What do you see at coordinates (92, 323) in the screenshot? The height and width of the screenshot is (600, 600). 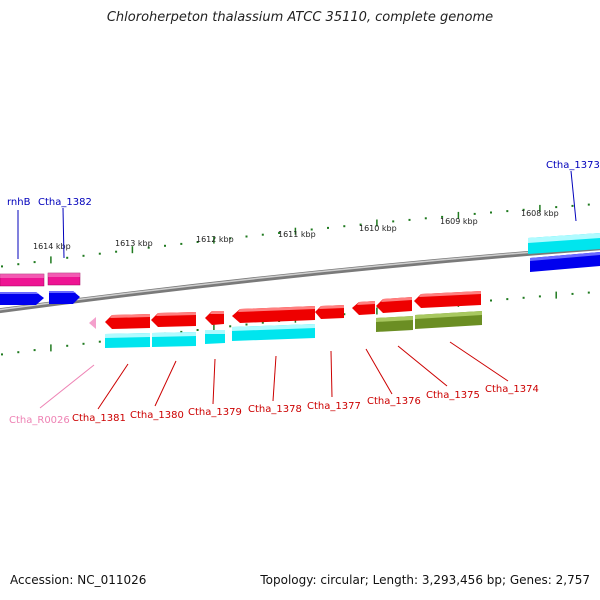 I see `rna-ctha-r0026` at bounding box center [92, 323].